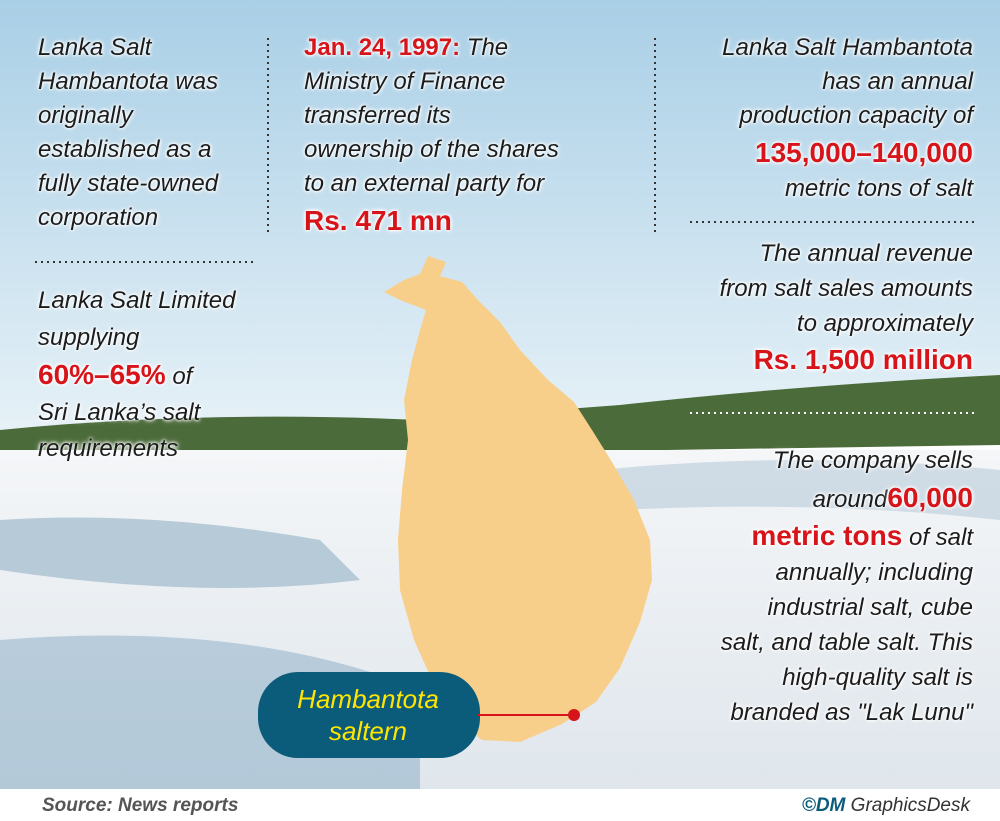 The width and height of the screenshot is (1000, 821). Describe the element at coordinates (856, 115) in the screenshot. I see `text-line: production capacity of` at that location.